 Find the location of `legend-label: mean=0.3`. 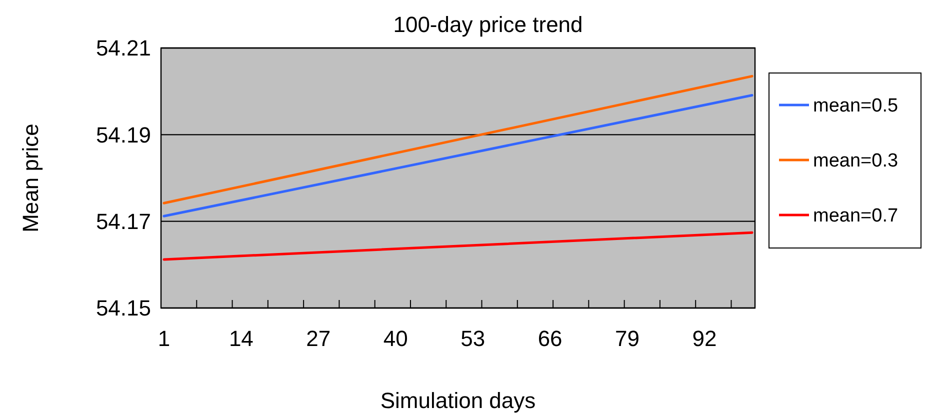

legend-label: mean=0.3 is located at coordinates (855, 161).